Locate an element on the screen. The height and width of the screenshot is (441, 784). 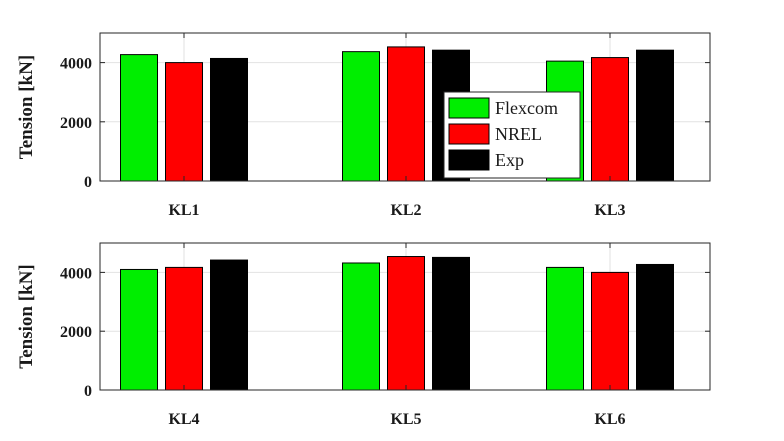
x-tick-label-kl5: KL5 is located at coordinates (405, 419).